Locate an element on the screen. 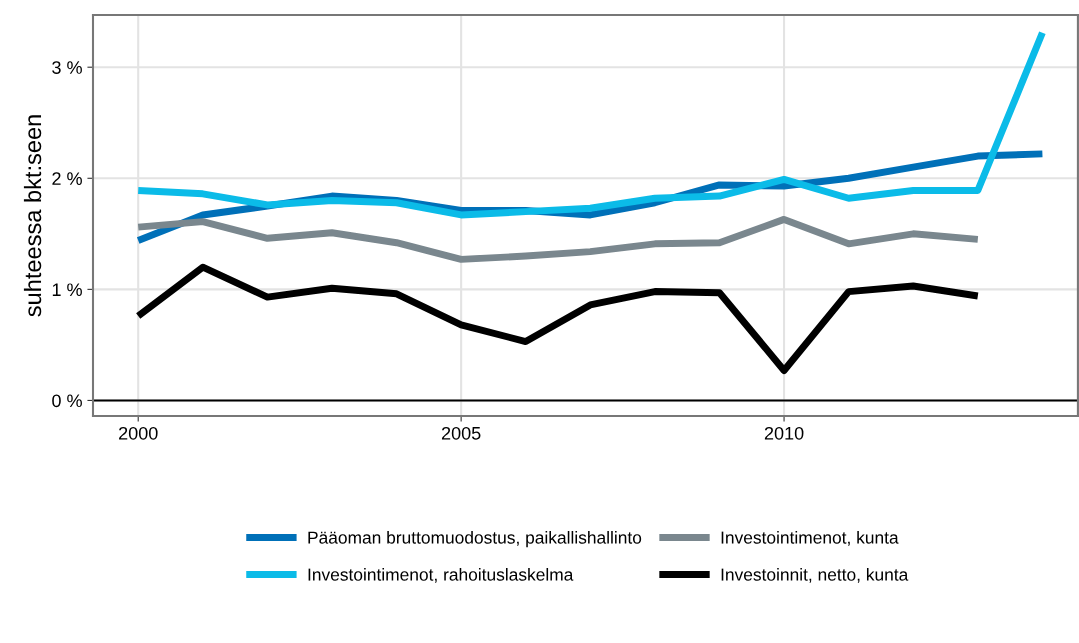  legend-label: Investointimenot, kunta is located at coordinates (810, 538).